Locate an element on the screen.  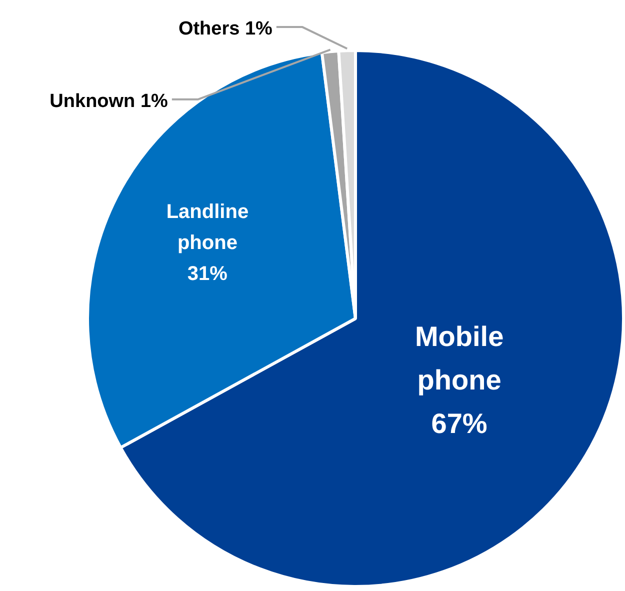
slice-label: Mobile phone is located at coordinates (459, 358).